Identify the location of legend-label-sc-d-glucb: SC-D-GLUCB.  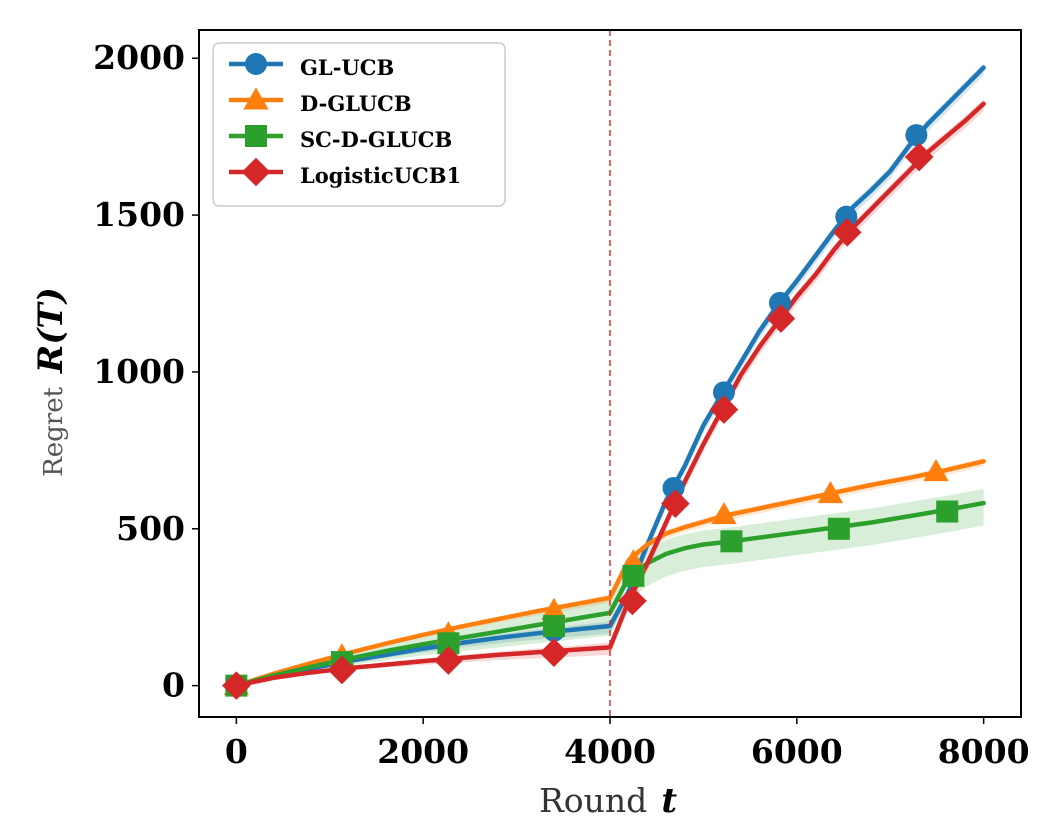
(376, 139).